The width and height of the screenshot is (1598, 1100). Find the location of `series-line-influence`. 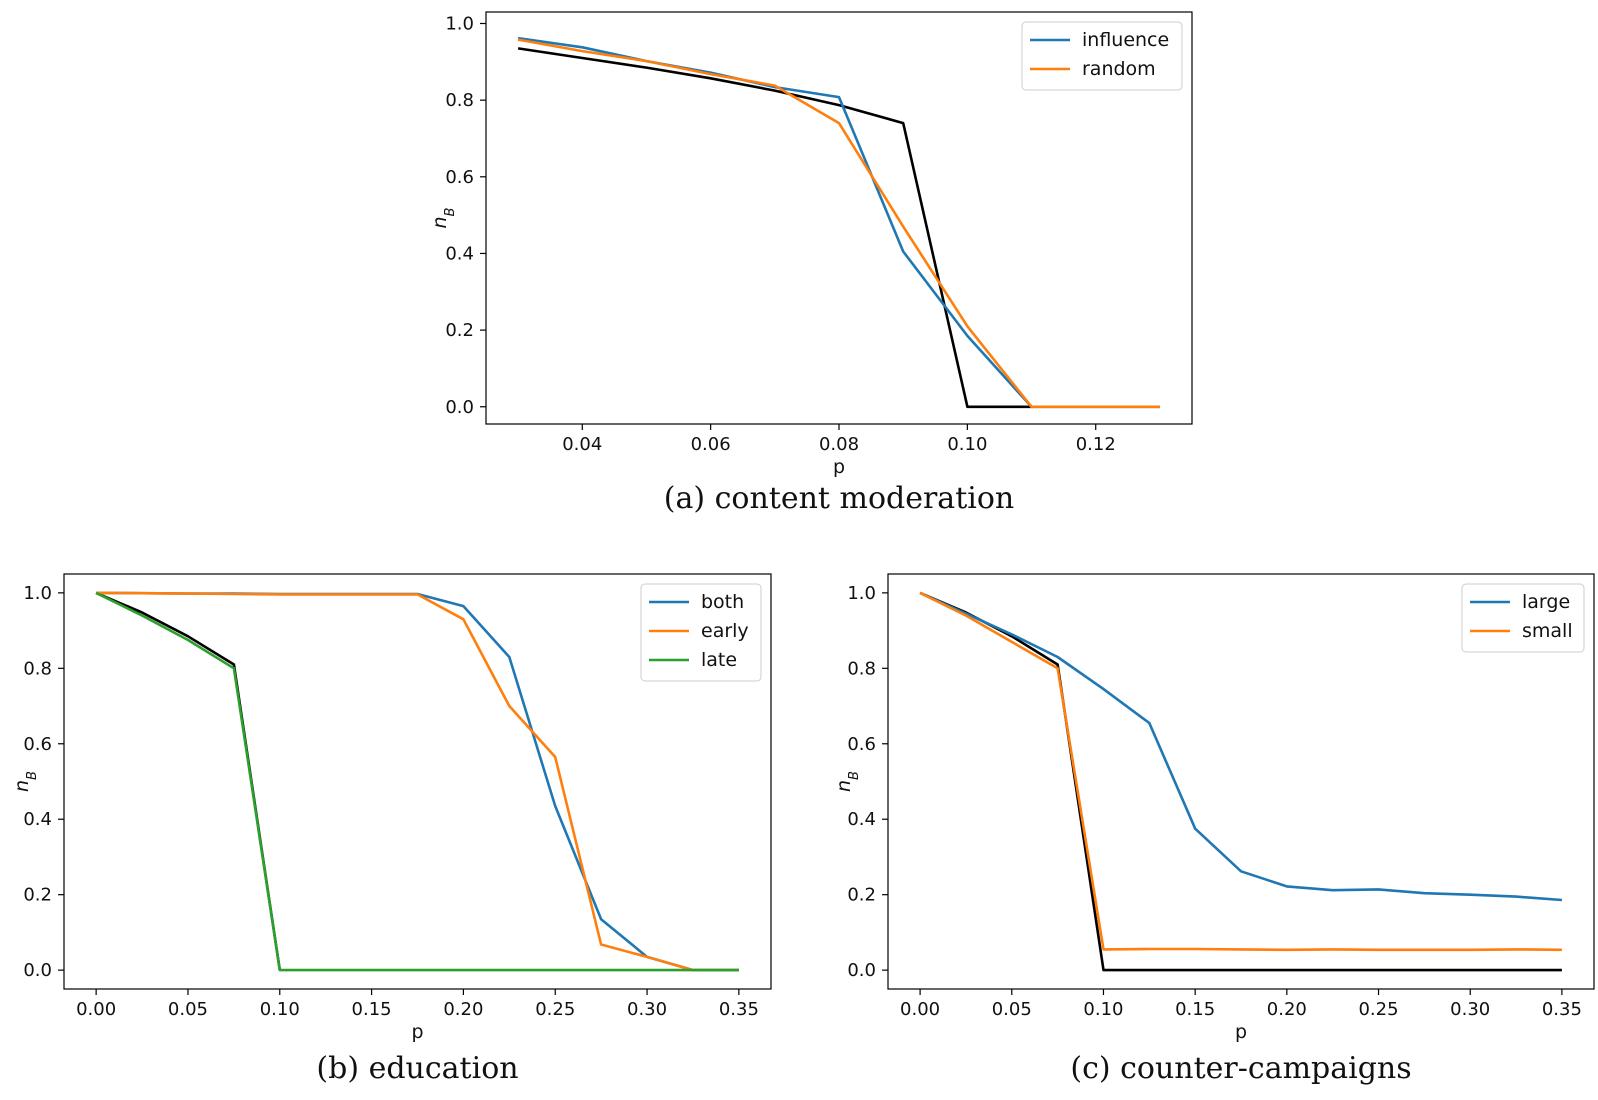

series-line-influence is located at coordinates (838, 222).